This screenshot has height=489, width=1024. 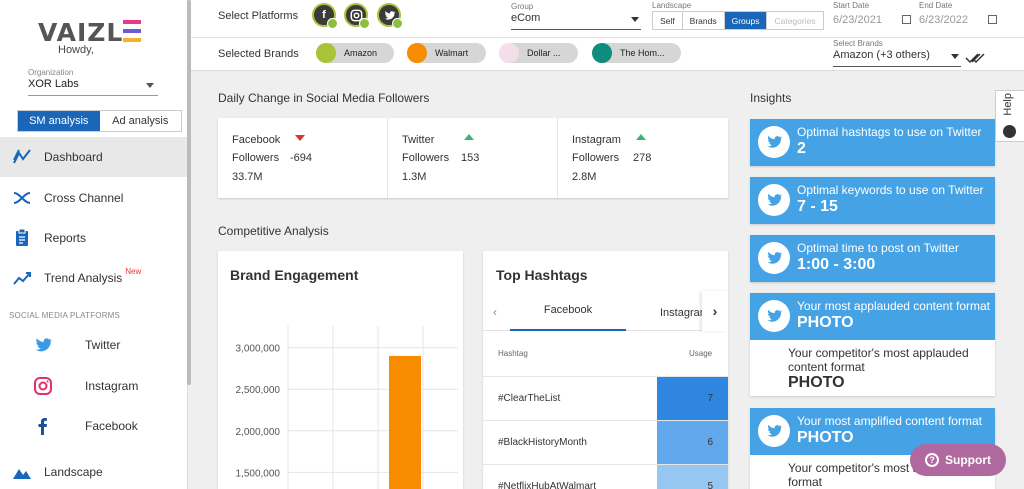 I want to click on ad-analysis-tab: Ad analysis, so click(x=140, y=121).